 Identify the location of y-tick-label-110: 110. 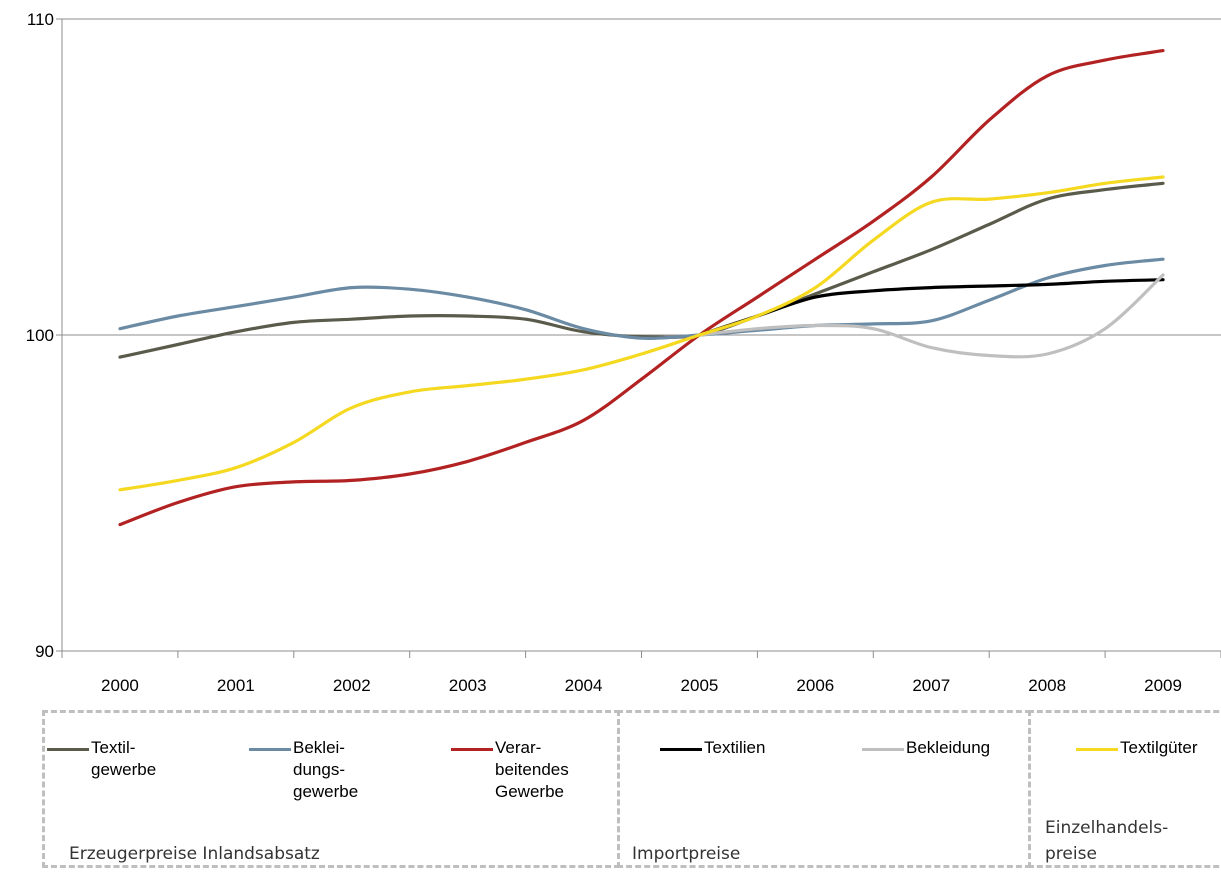
(40, 19).